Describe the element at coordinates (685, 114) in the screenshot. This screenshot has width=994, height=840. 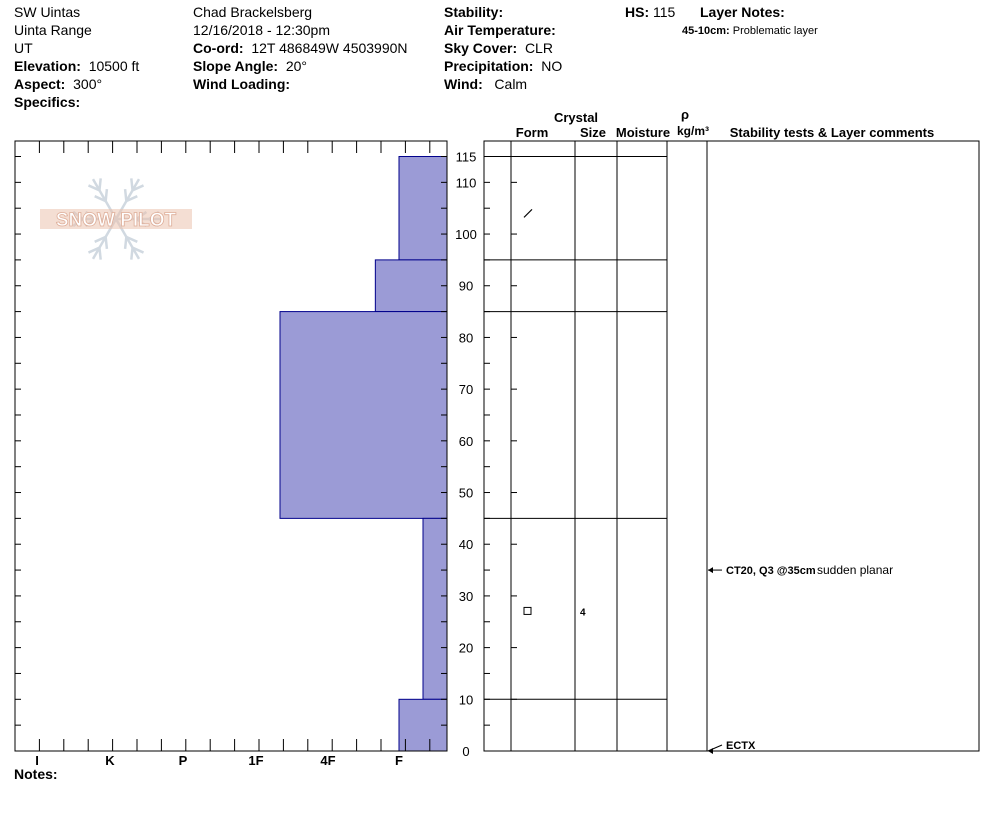
I see `rho-header: ρ` at that location.